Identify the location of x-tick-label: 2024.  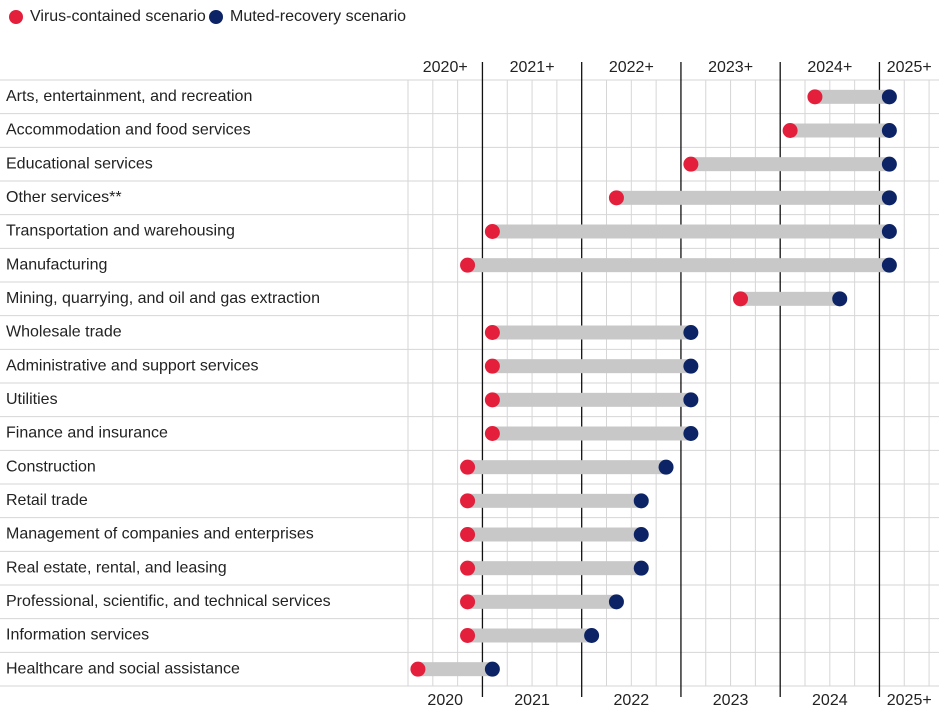
(830, 700).